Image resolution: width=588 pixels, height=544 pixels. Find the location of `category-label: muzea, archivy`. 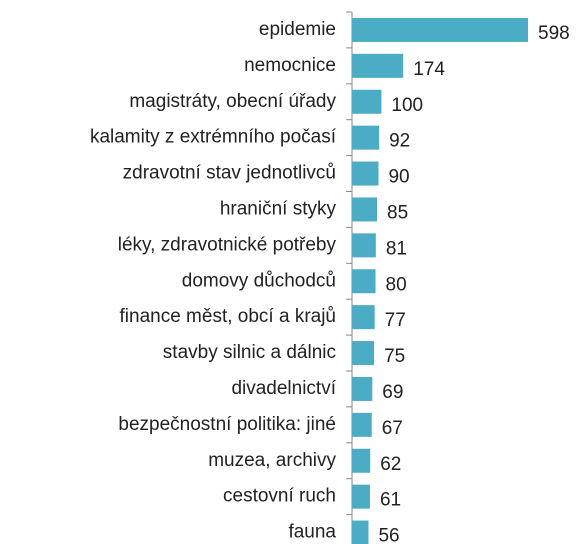

category-label: muzea, archivy is located at coordinates (272, 460).